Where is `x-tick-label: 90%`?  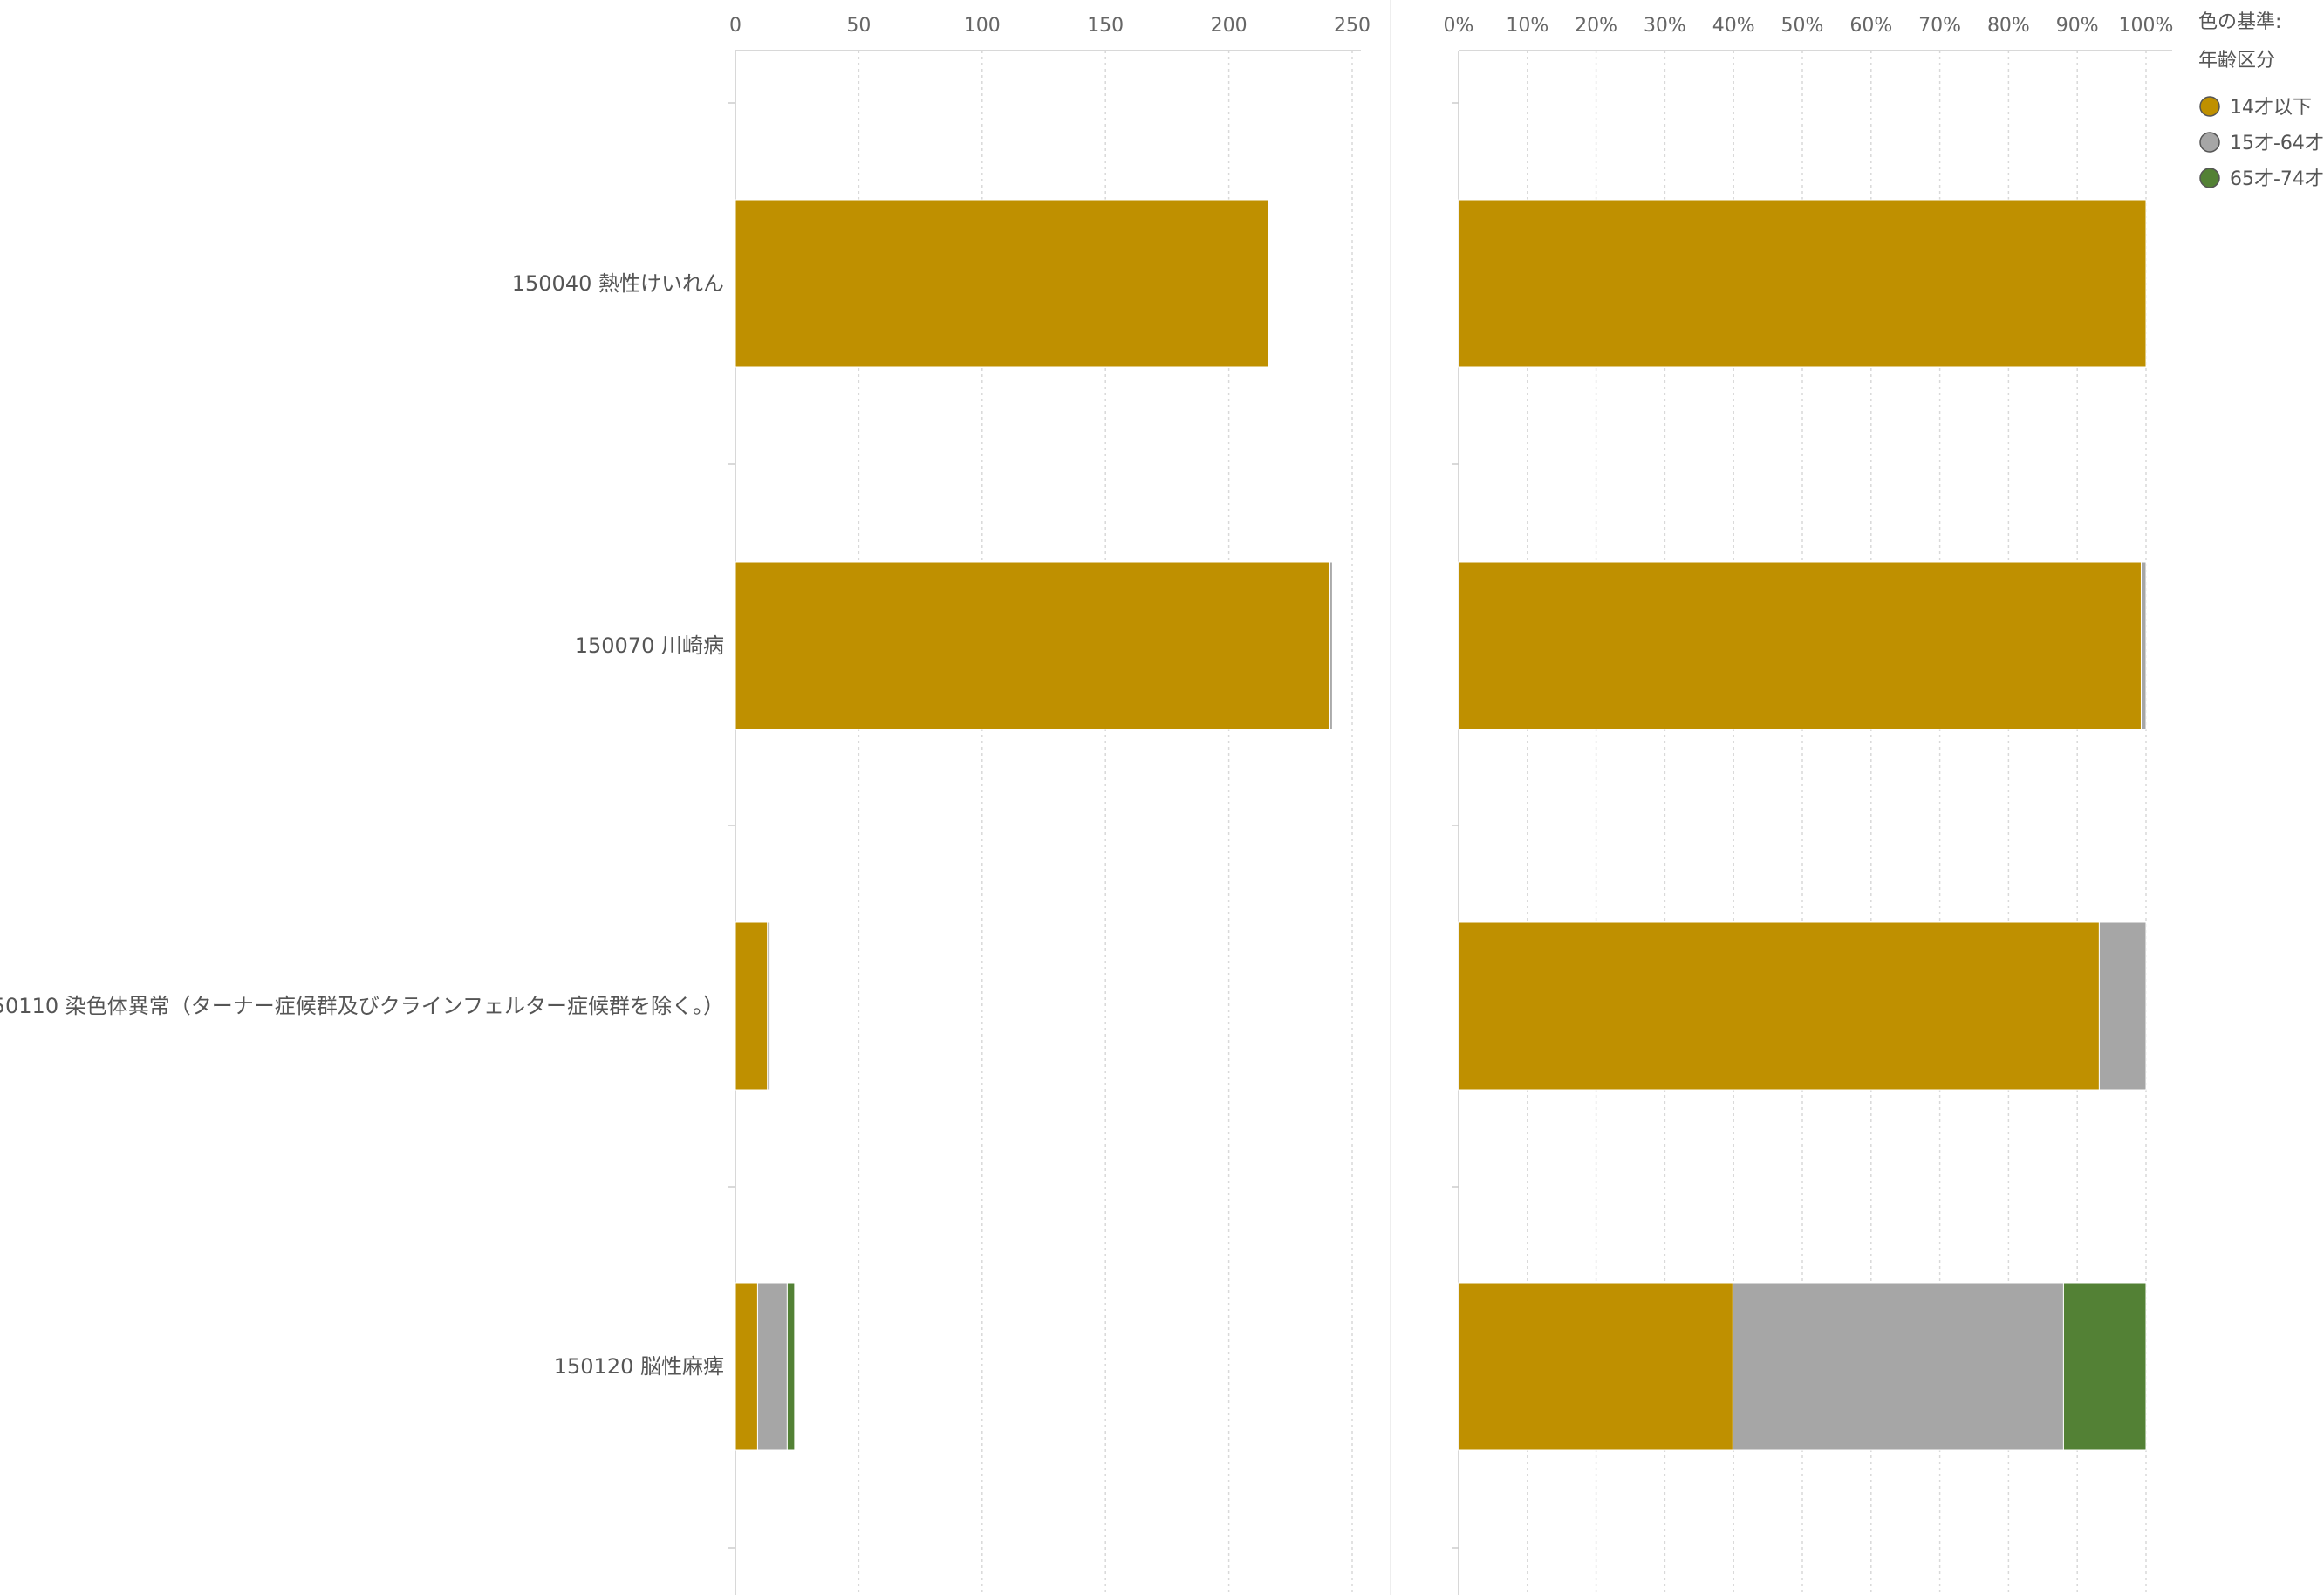
x-tick-label: 90% is located at coordinates (2078, 26).